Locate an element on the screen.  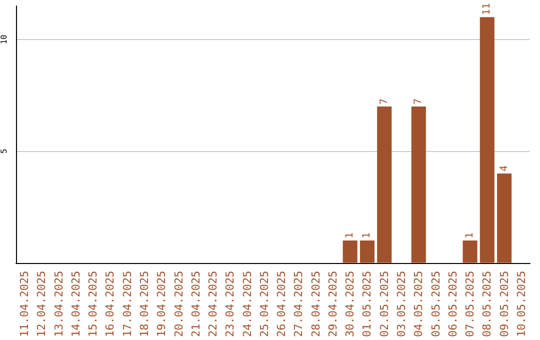
data-label: 11 is located at coordinates (487, 9).